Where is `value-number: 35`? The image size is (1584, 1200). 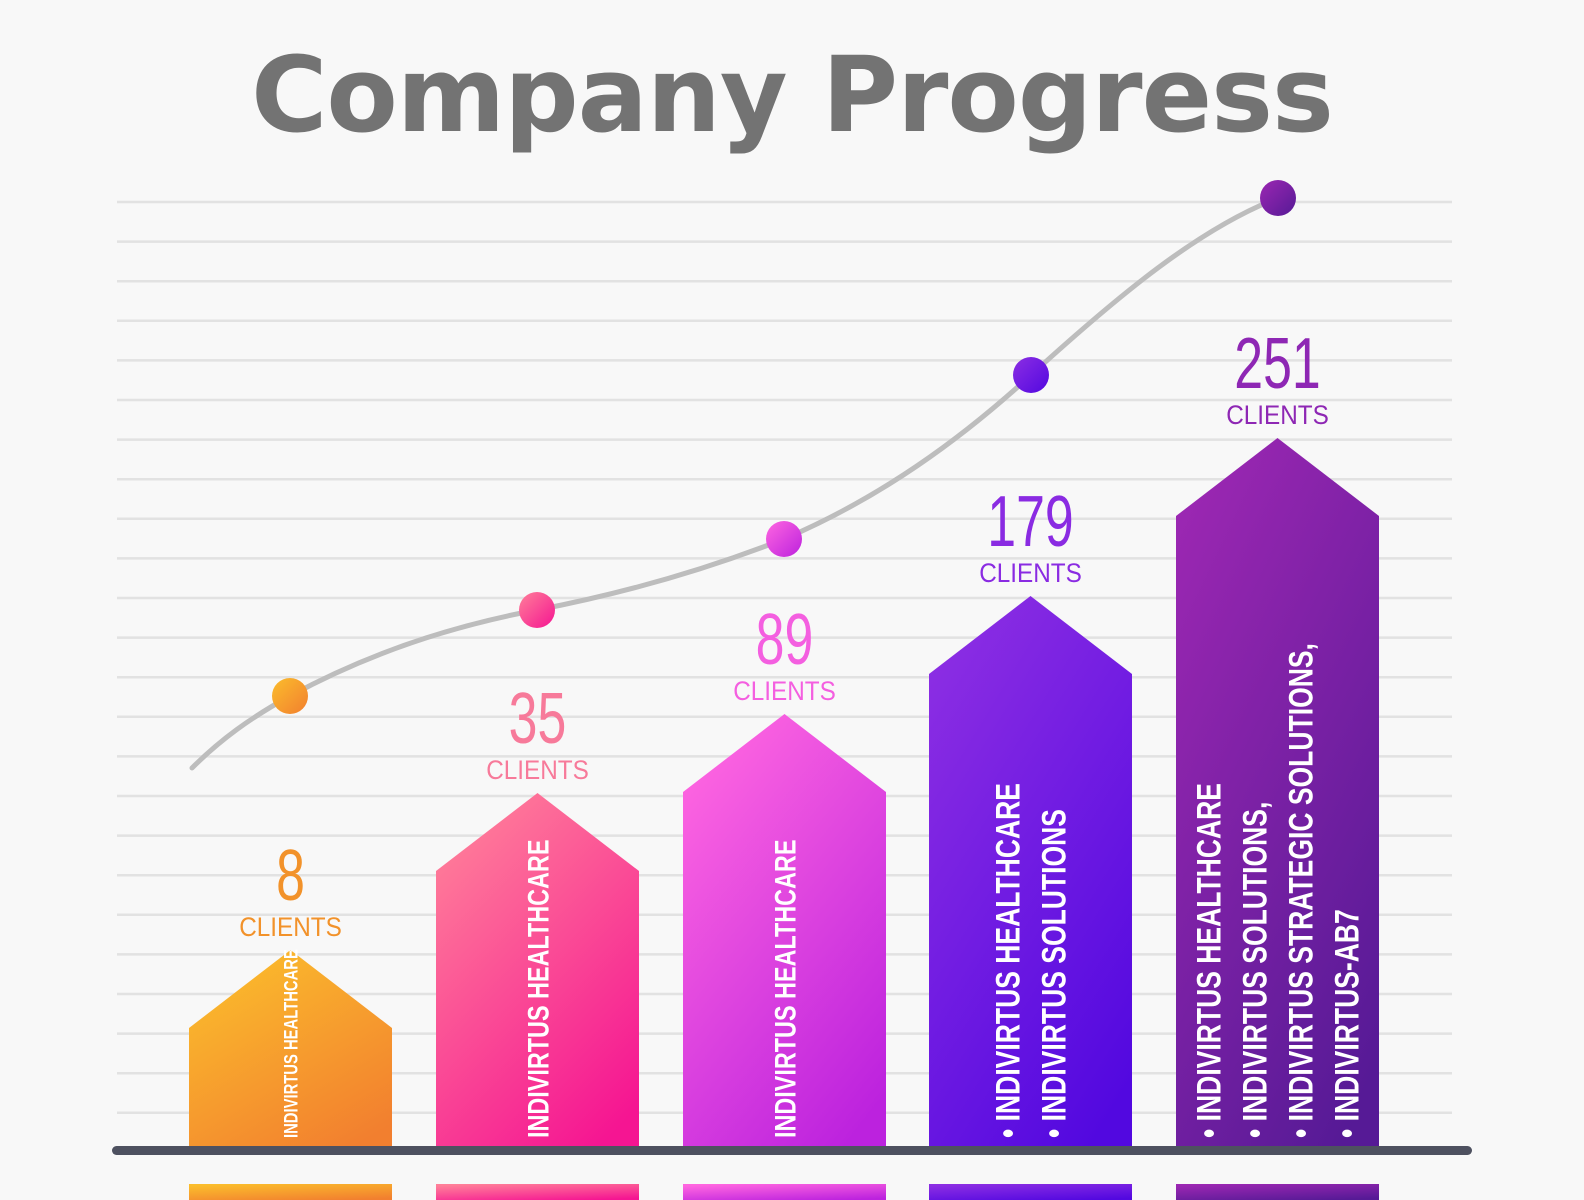
value-number: 35 is located at coordinates (538, 719).